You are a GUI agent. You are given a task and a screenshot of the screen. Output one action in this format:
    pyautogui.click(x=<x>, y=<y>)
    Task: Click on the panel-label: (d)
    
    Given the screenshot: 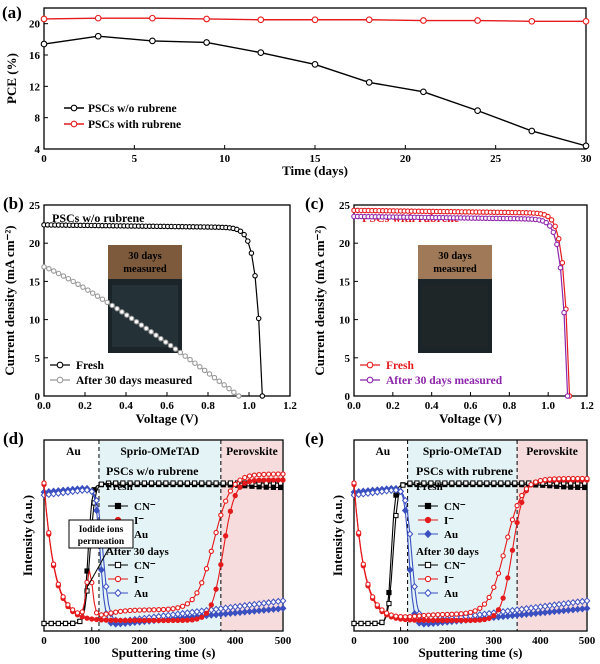 What is the action you would take?
    pyautogui.click(x=13, y=438)
    